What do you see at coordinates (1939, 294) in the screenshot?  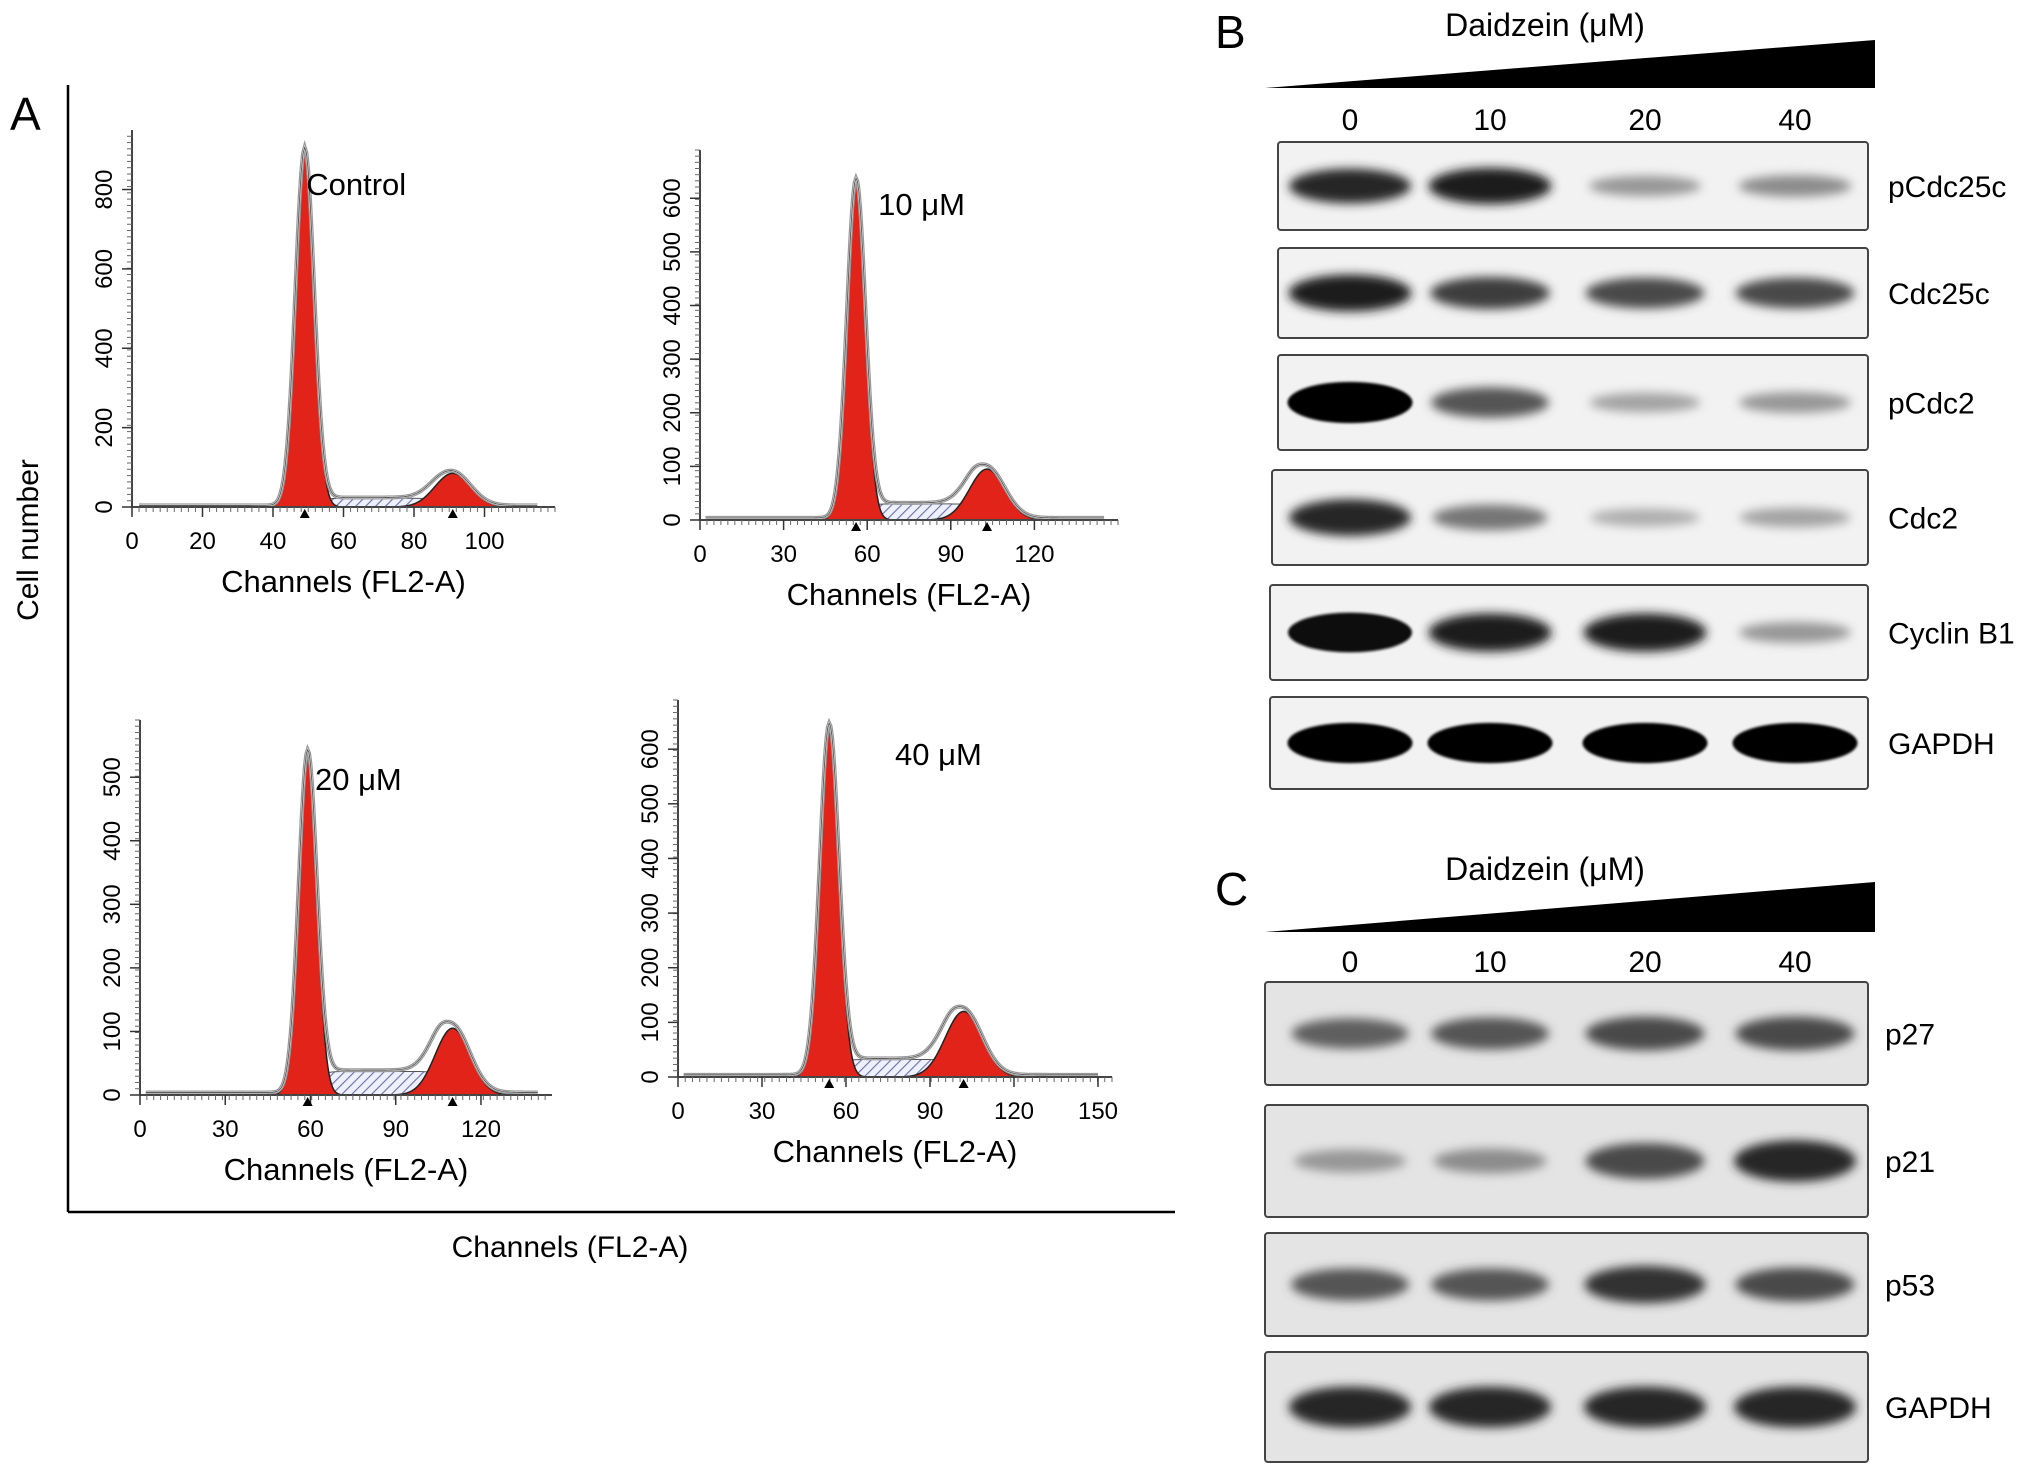 I see `protein-label: Cdc25c` at bounding box center [1939, 294].